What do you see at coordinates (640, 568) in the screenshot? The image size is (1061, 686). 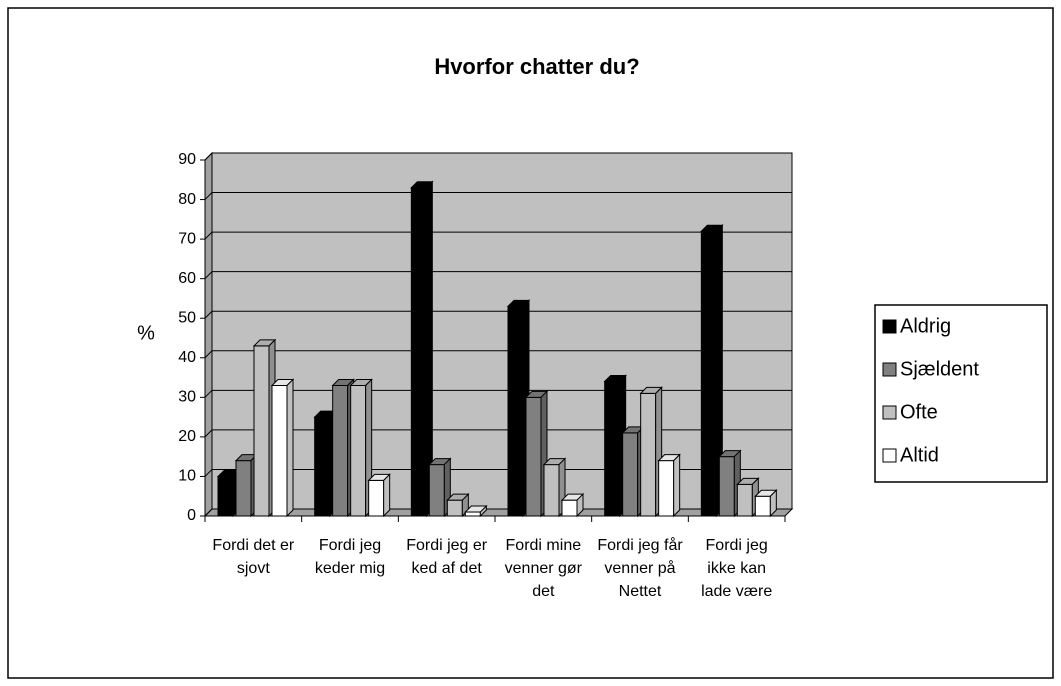 I see `x-tick-label: Fordi jeg får venner på Nettet` at bounding box center [640, 568].